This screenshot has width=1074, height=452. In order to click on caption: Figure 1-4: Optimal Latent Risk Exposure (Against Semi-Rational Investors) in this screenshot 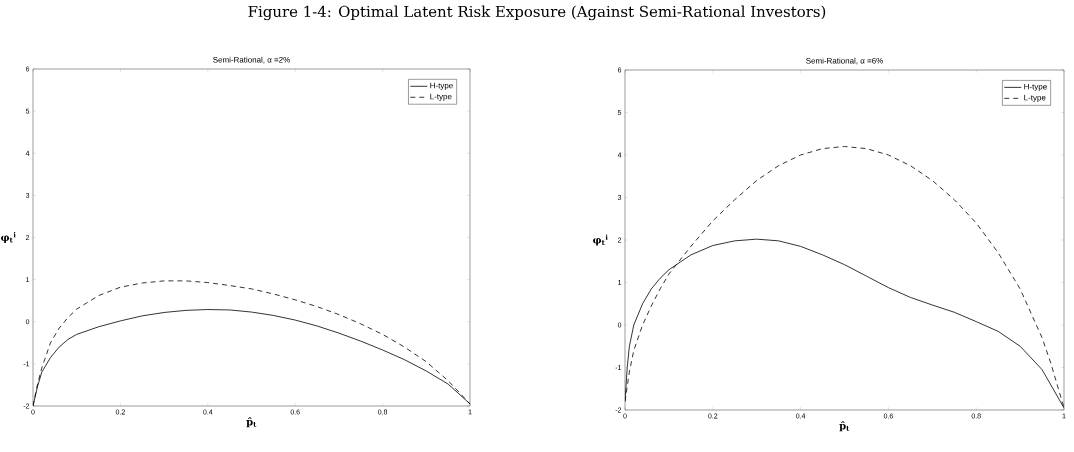, I will do `click(537, 13)`.